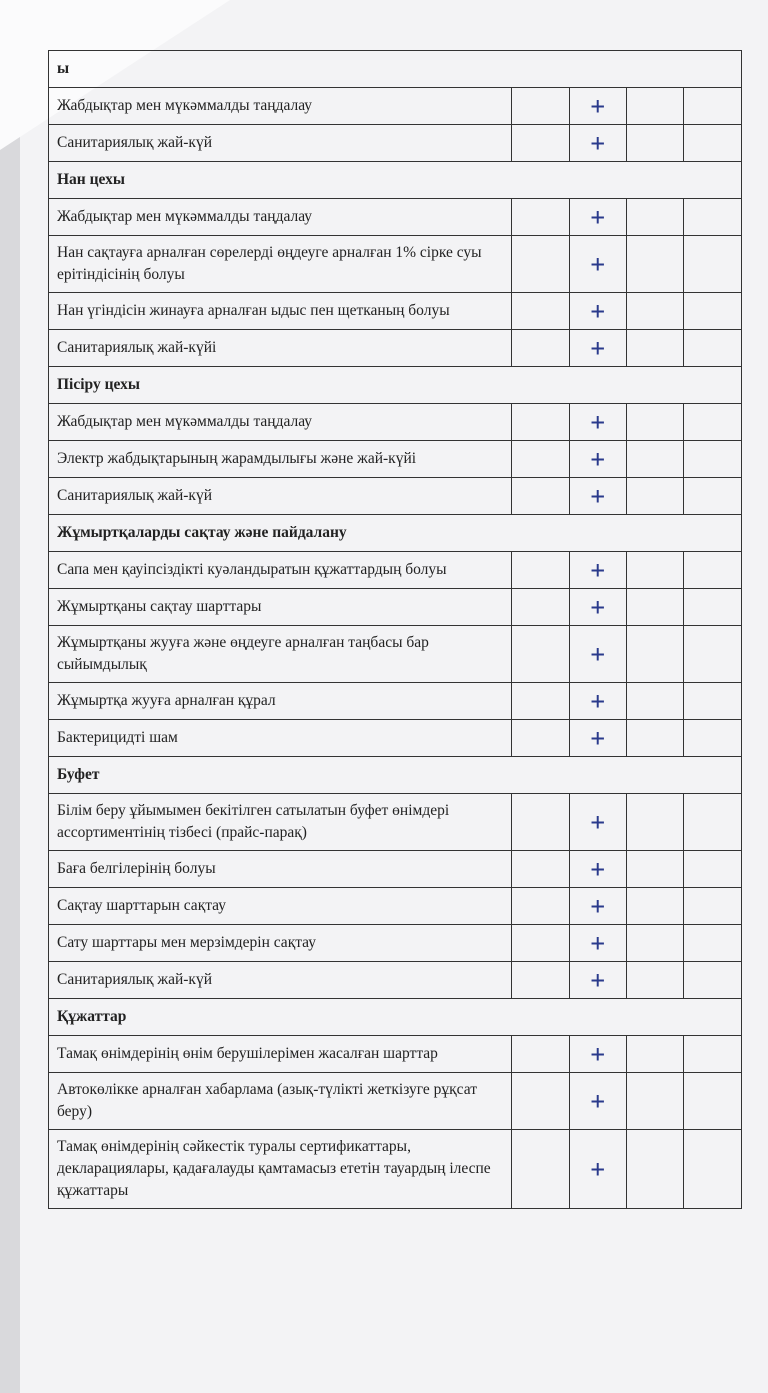 The image size is (768, 1393). Describe the element at coordinates (280, 906) in the screenshot. I see `item-text: Сақтау шарттарын сақтау` at that location.